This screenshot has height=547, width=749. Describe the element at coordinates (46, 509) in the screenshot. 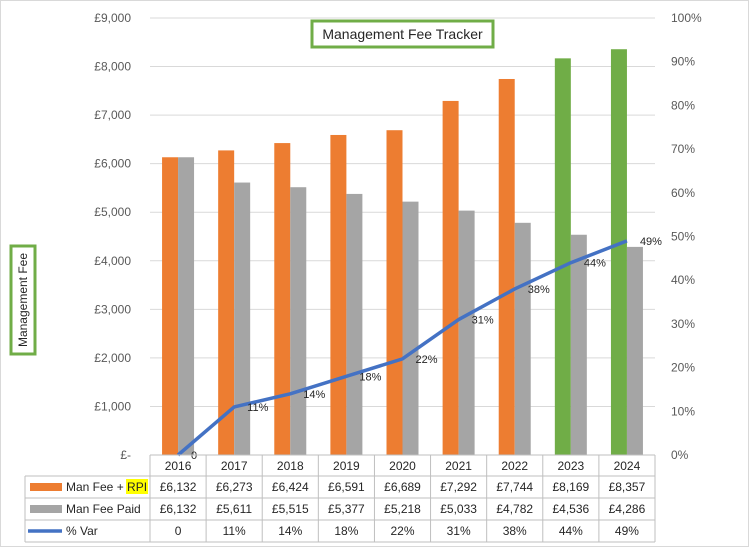

I see `legend-key-man-fee-paid` at that location.